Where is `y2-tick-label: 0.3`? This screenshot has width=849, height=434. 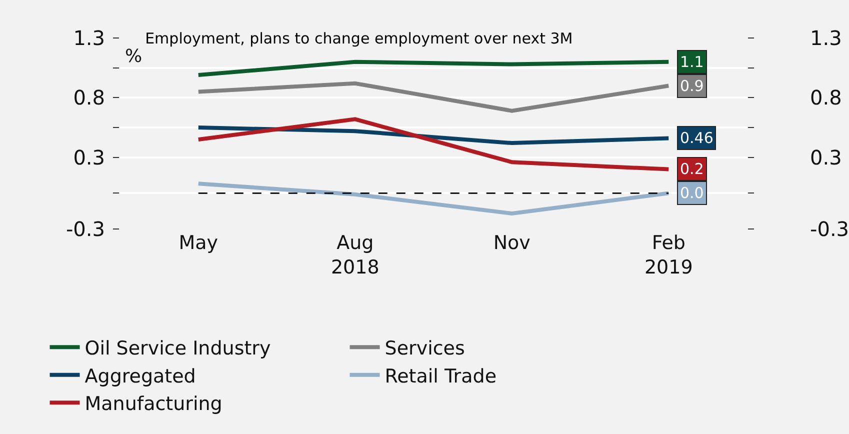
y2-tick-label: 0.3 is located at coordinates (826, 157).